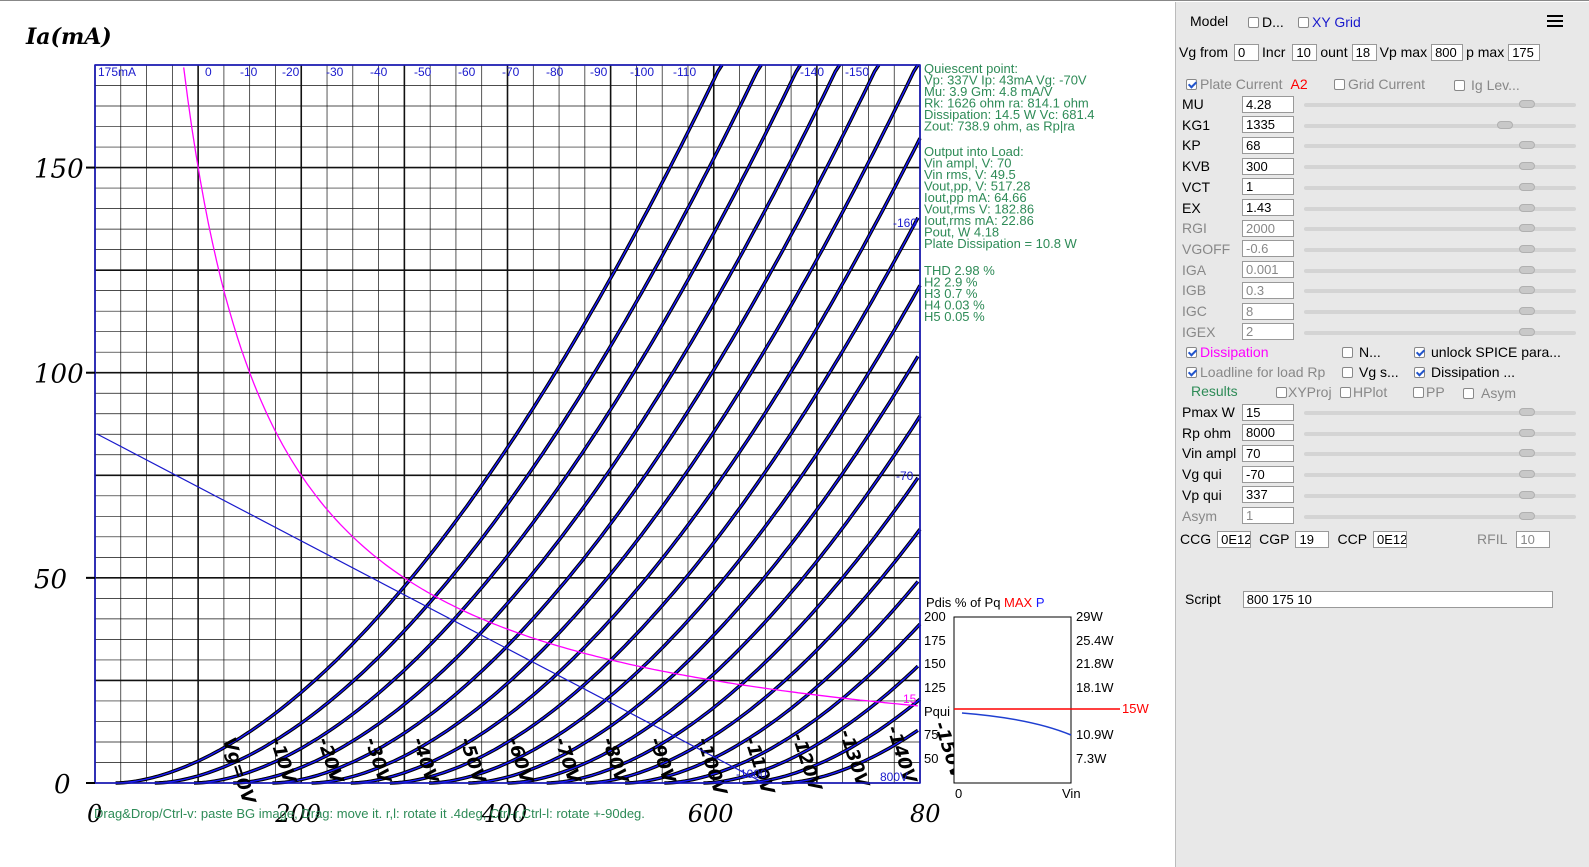 This screenshot has width=1589, height=867. What do you see at coordinates (1191, 372) in the screenshot?
I see `loadline-checkbox` at bounding box center [1191, 372].